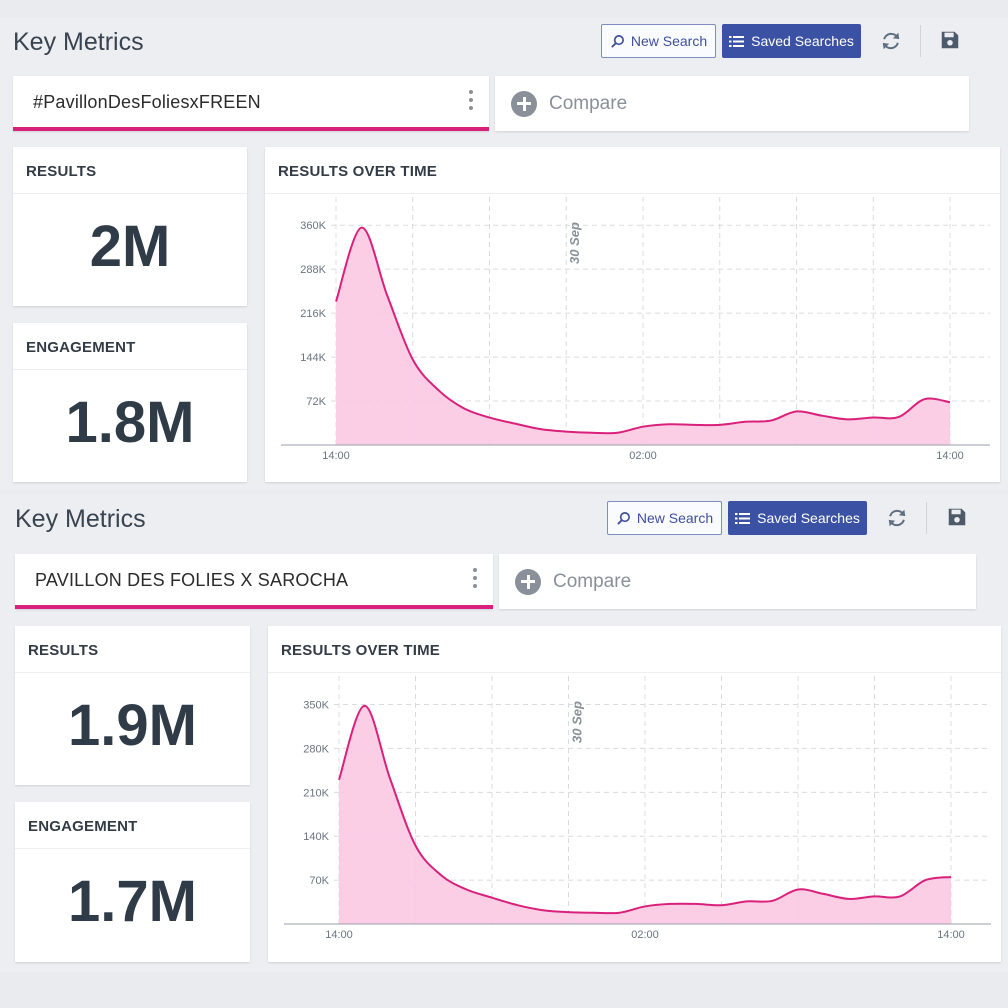 The image size is (1008, 1008). What do you see at coordinates (192, 580) in the screenshot?
I see `search-query-text: PAVILLON DES FOLIES X SAROCHA` at bounding box center [192, 580].